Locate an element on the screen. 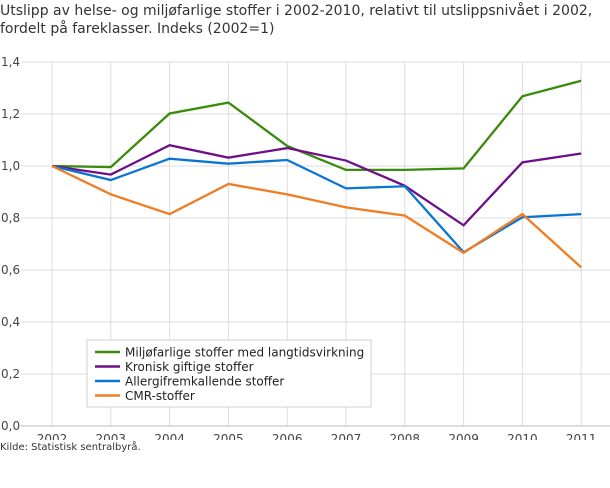  legend-label: CMR-stoffer is located at coordinates (160, 396).